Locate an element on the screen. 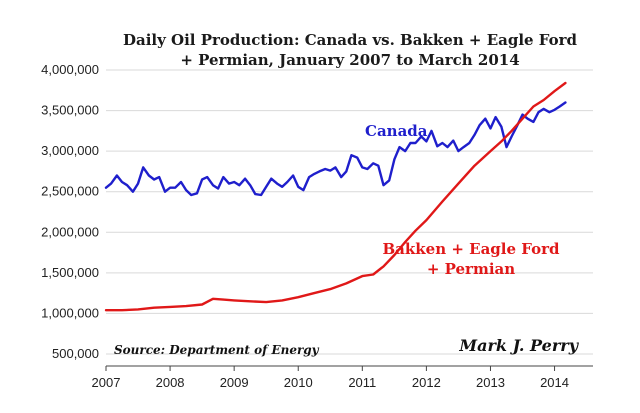  y-tick-label: 4,000,000 is located at coordinates (70, 69).